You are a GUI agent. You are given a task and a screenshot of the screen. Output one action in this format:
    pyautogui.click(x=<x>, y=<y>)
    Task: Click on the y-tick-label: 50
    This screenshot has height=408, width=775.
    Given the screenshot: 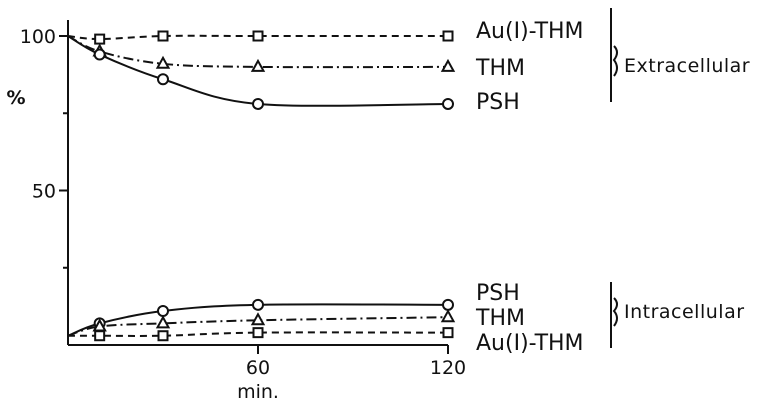 What is the action you would take?
    pyautogui.click(x=44, y=192)
    